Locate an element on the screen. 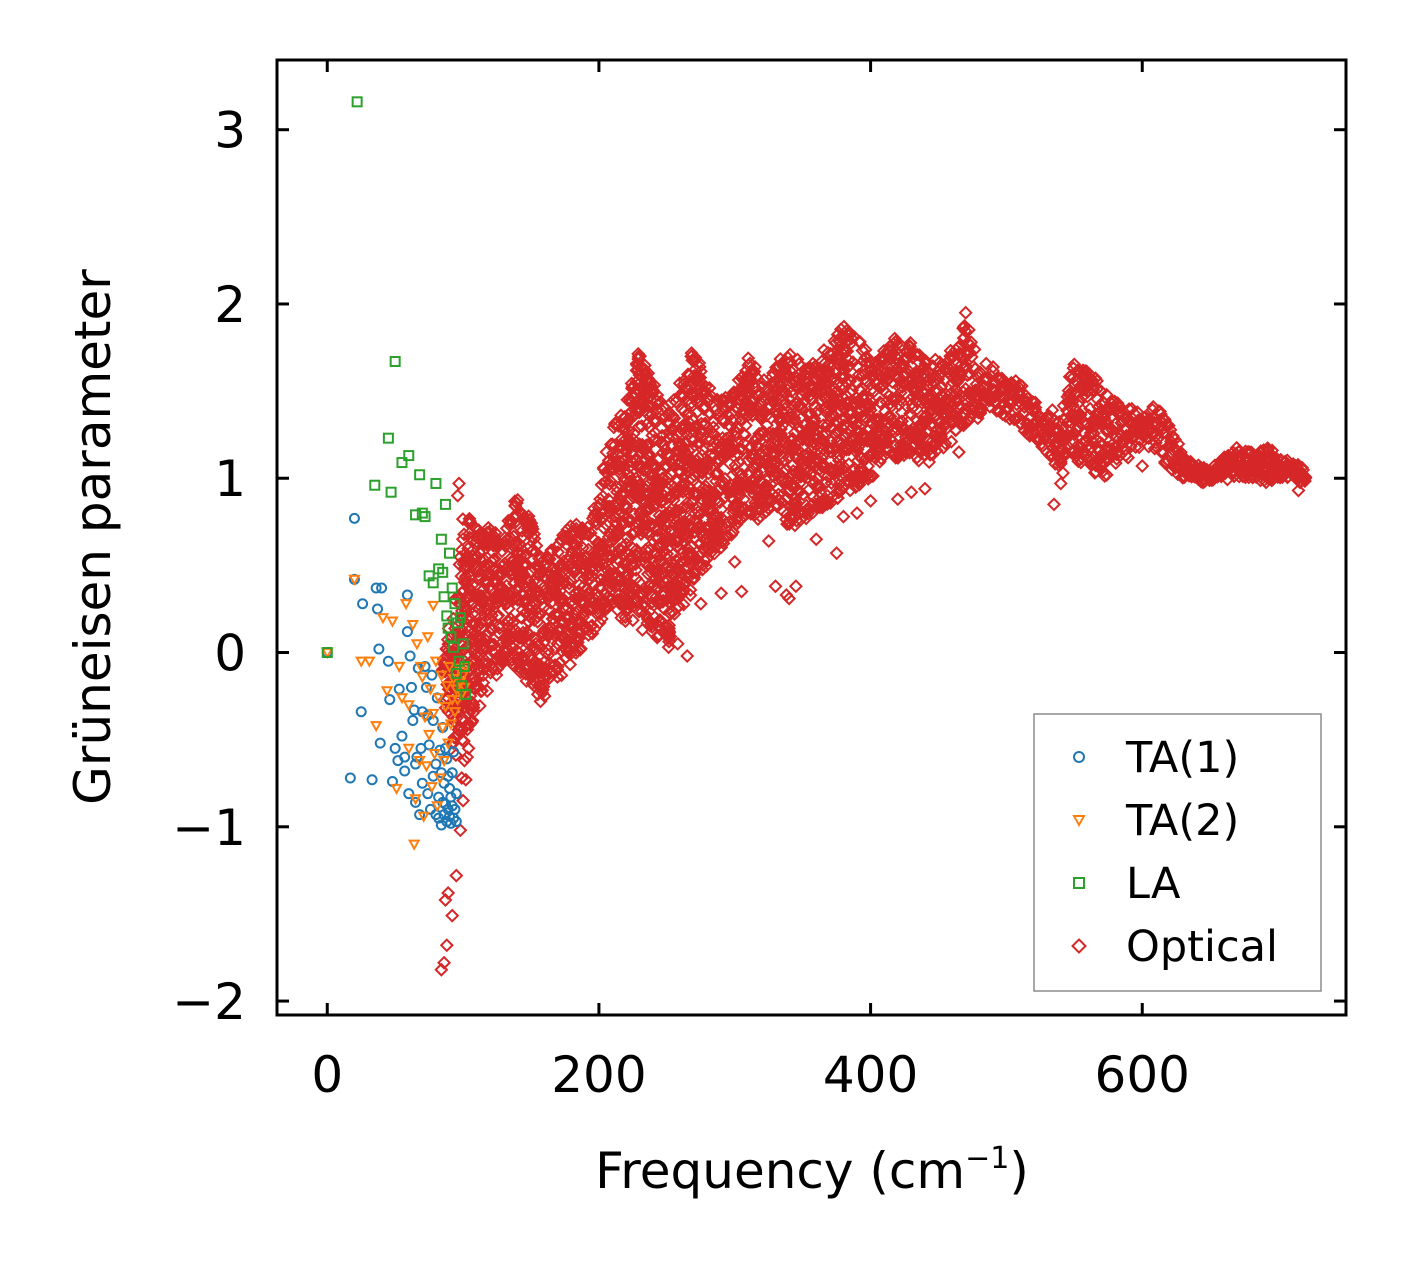  y-tick-label: −2 is located at coordinates (209, 1002).